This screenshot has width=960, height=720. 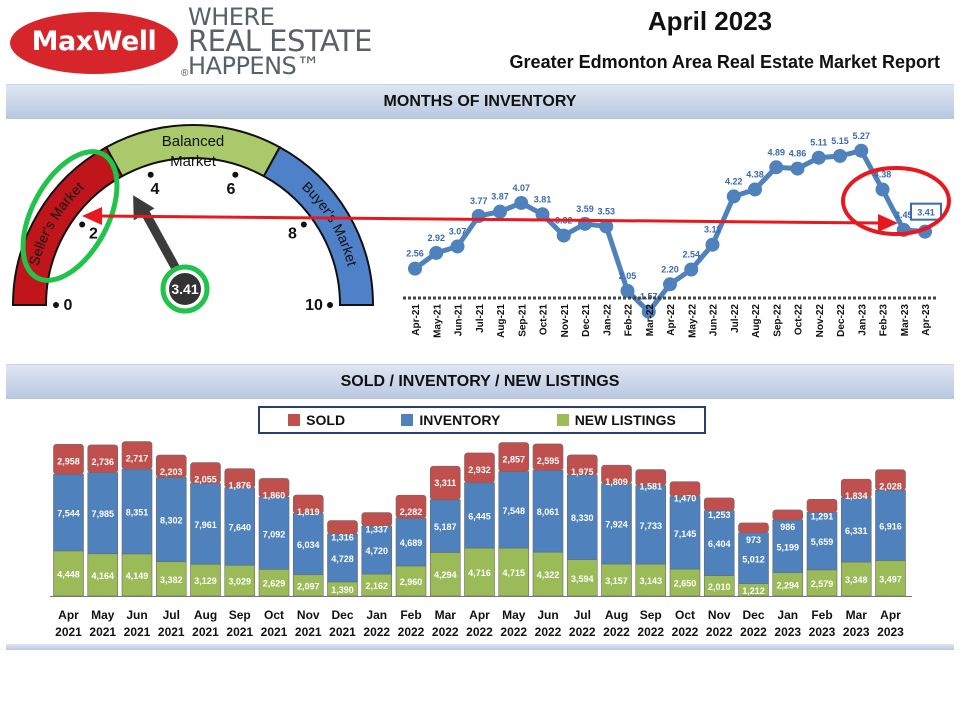 What do you see at coordinates (521, 188) in the screenshot?
I see `inventory-point-label: 4.07` at bounding box center [521, 188].